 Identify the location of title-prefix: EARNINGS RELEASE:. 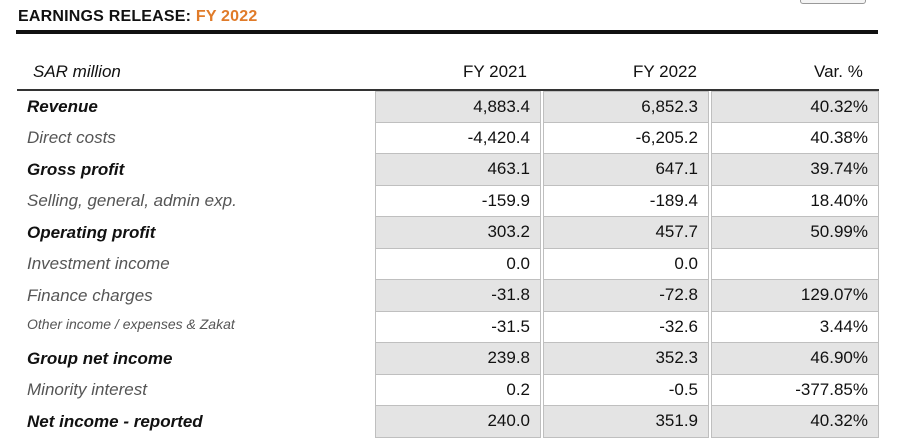
(105, 16).